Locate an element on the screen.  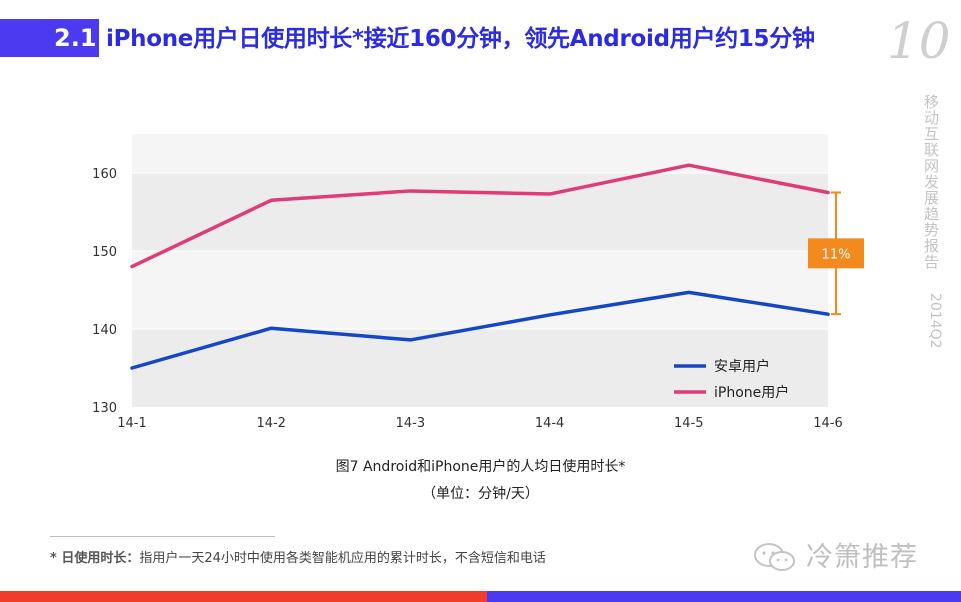
legend-label: iPhone用户 is located at coordinates (751, 392).